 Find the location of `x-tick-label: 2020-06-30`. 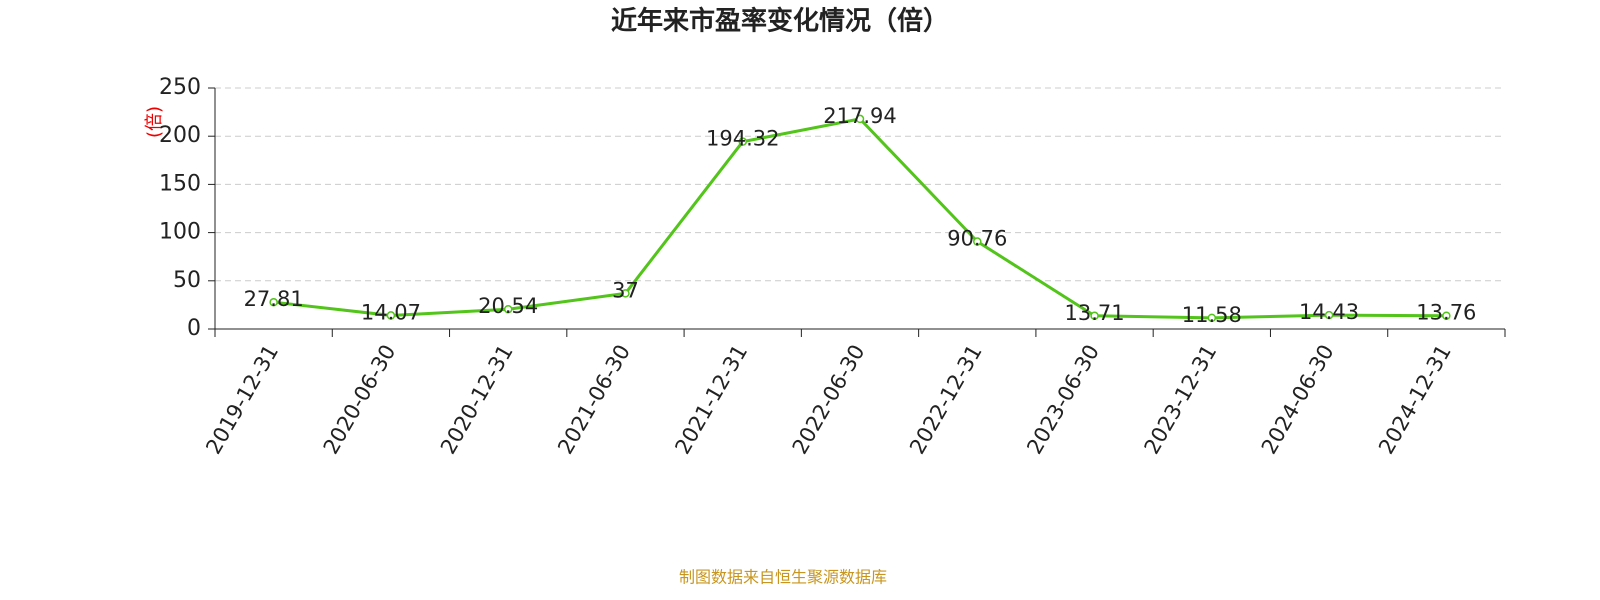

x-tick-label: 2020-06-30 is located at coordinates (360, 400).